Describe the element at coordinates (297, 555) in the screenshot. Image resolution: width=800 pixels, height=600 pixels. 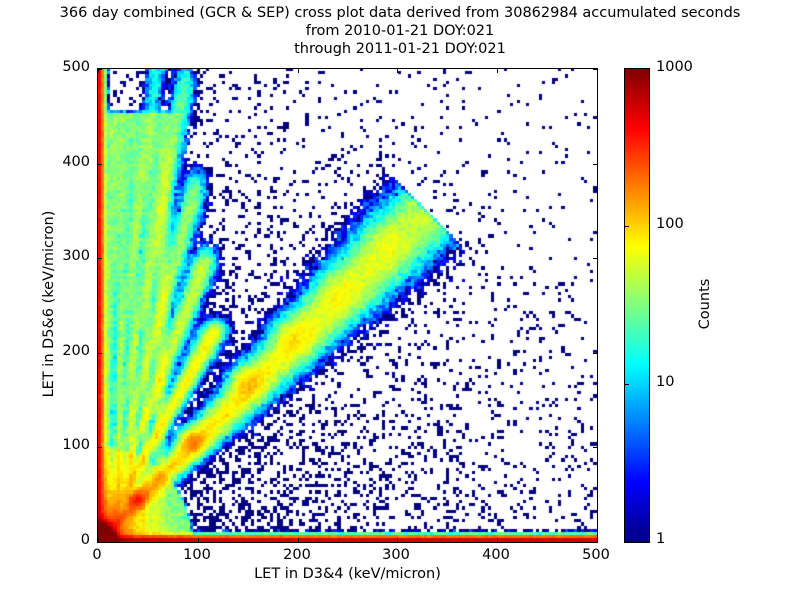
I see `x-tick-label: 200` at that location.